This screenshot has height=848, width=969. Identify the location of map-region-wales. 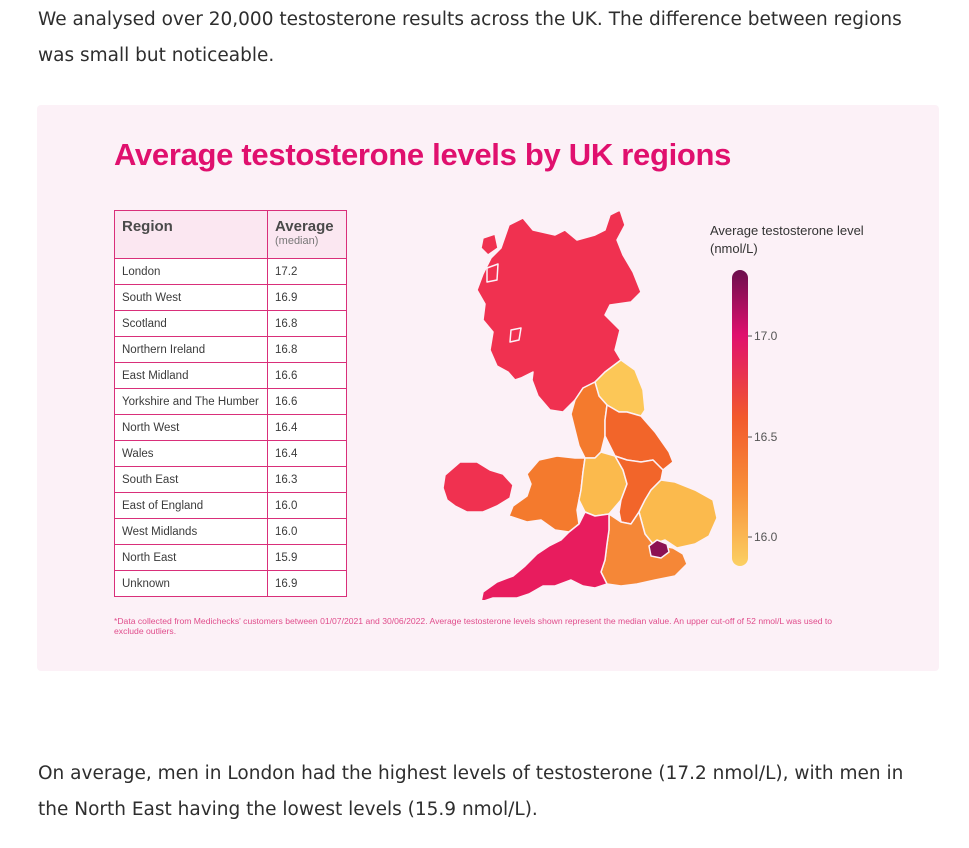
(547, 494).